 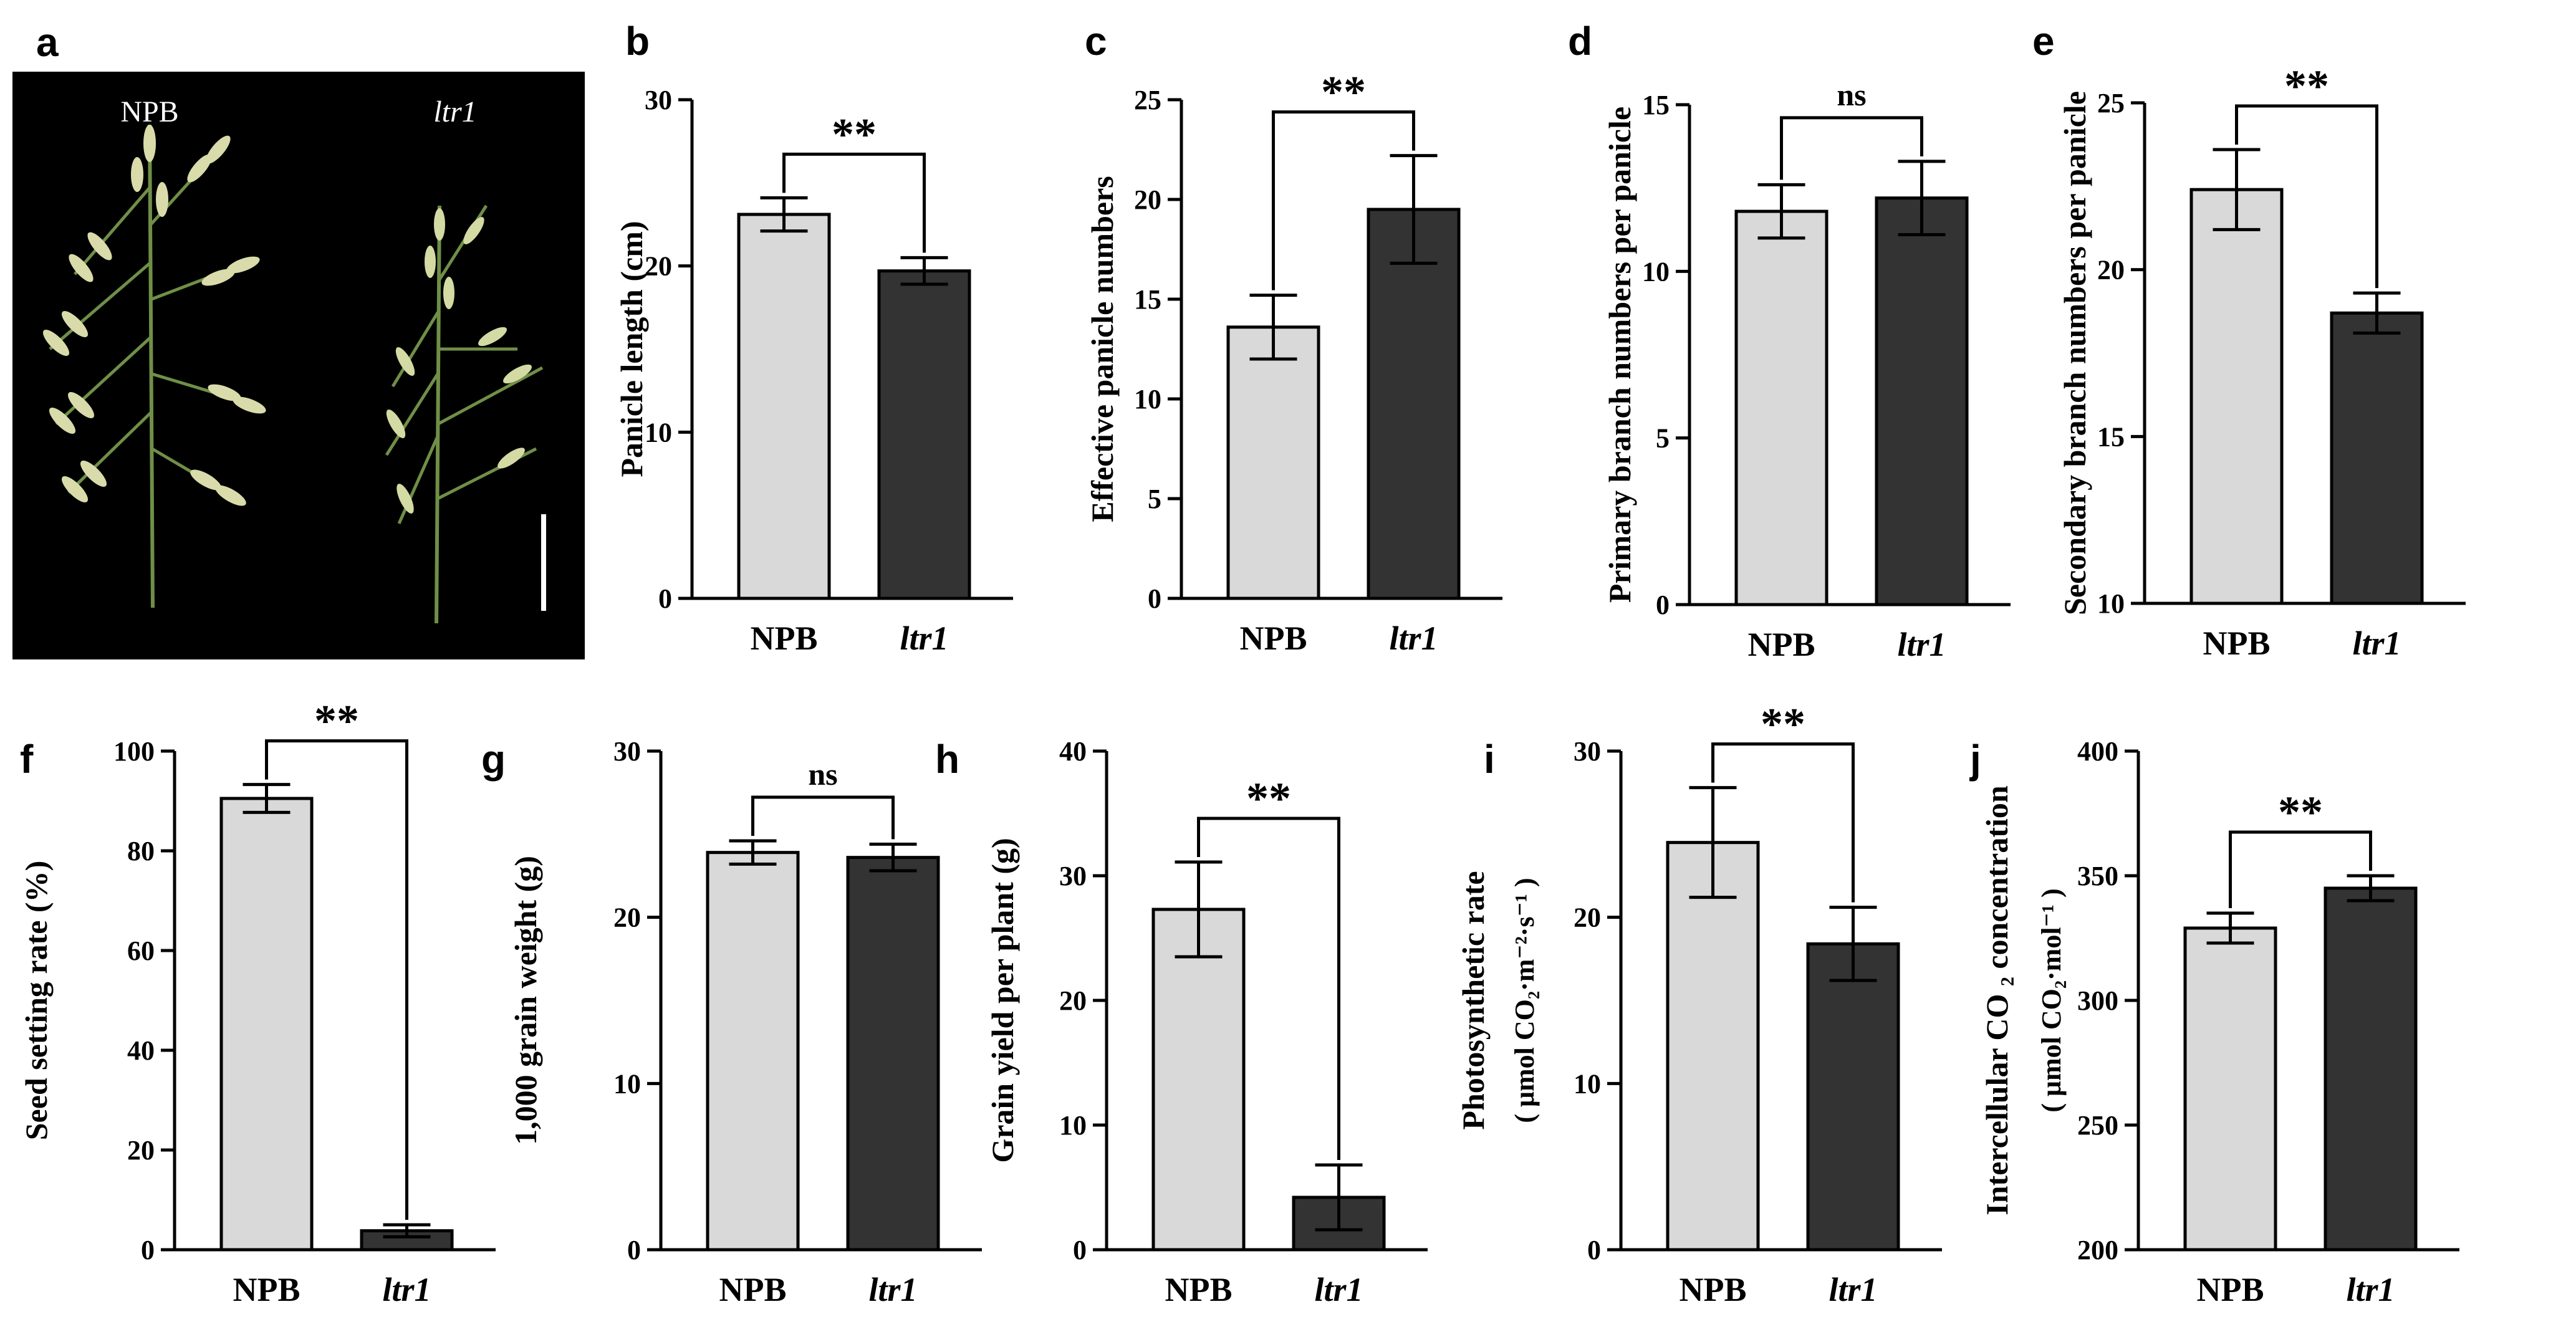 I want to click on y-tick-label: 250, so click(x=2097, y=1125).